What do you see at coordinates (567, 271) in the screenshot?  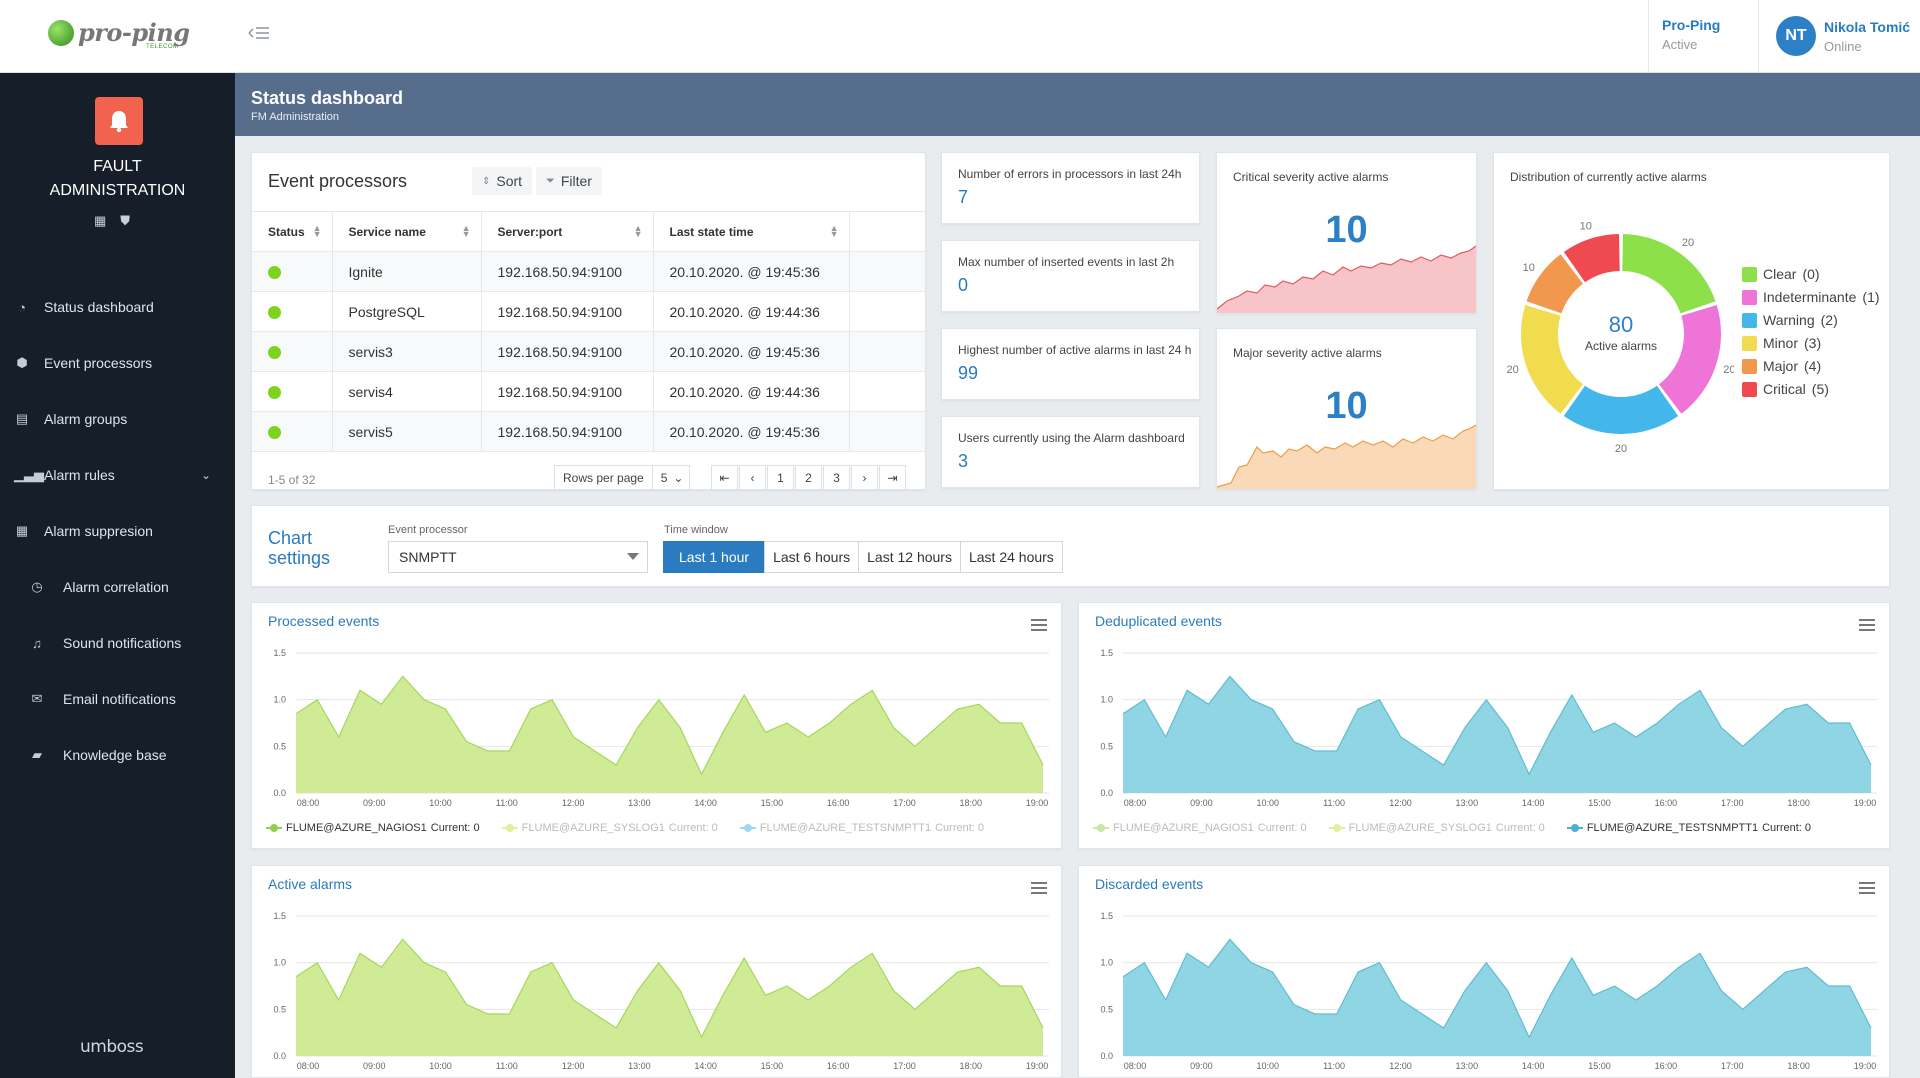 I see `server-cell: 192.168.50.94:9100` at bounding box center [567, 271].